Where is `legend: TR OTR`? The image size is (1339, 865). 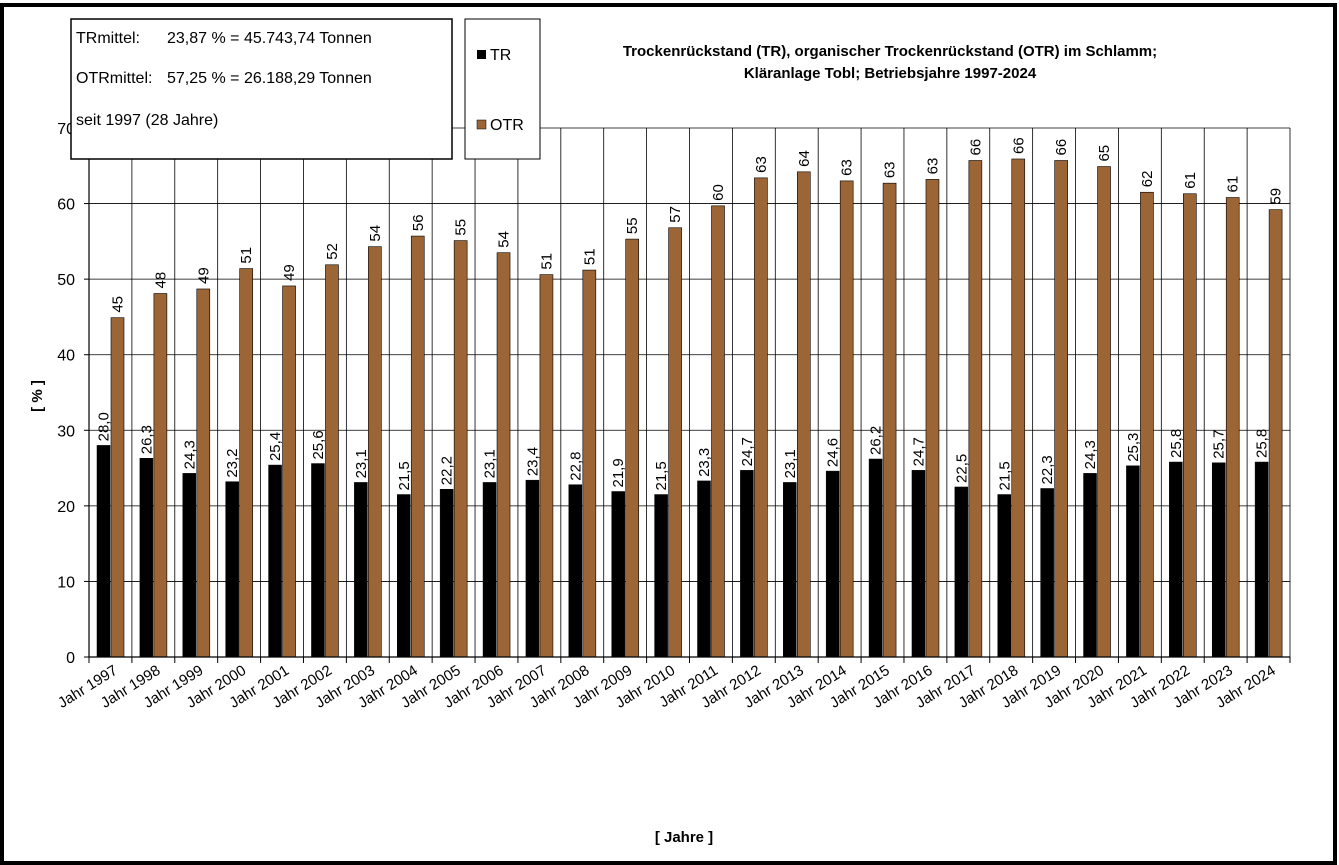
legend: TR OTR is located at coordinates (502, 89).